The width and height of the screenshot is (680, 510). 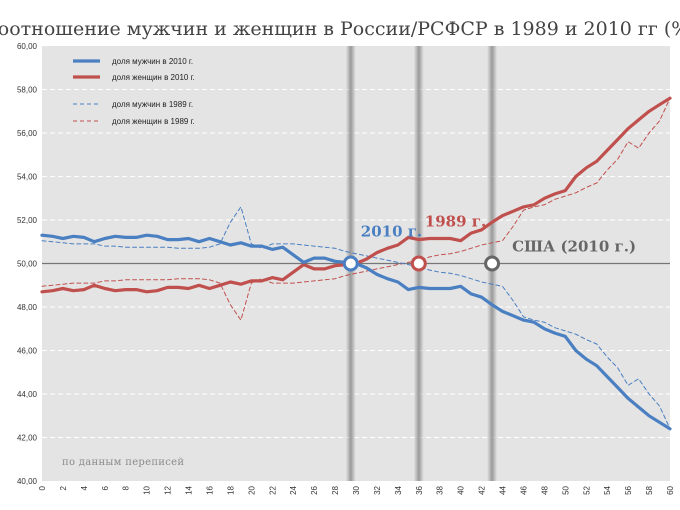 I want to click on source-note: по данным переписей, so click(x=123, y=462).